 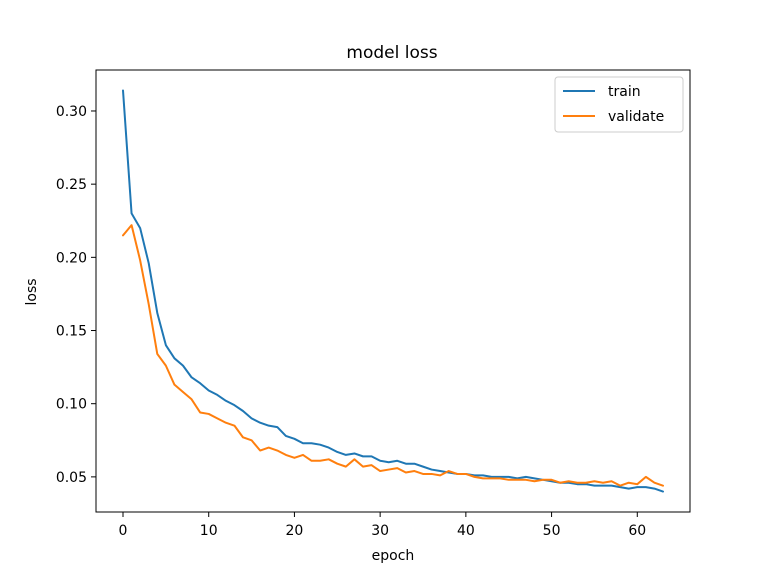 What do you see at coordinates (552, 531) in the screenshot?
I see `x-tick-label: 50` at bounding box center [552, 531].